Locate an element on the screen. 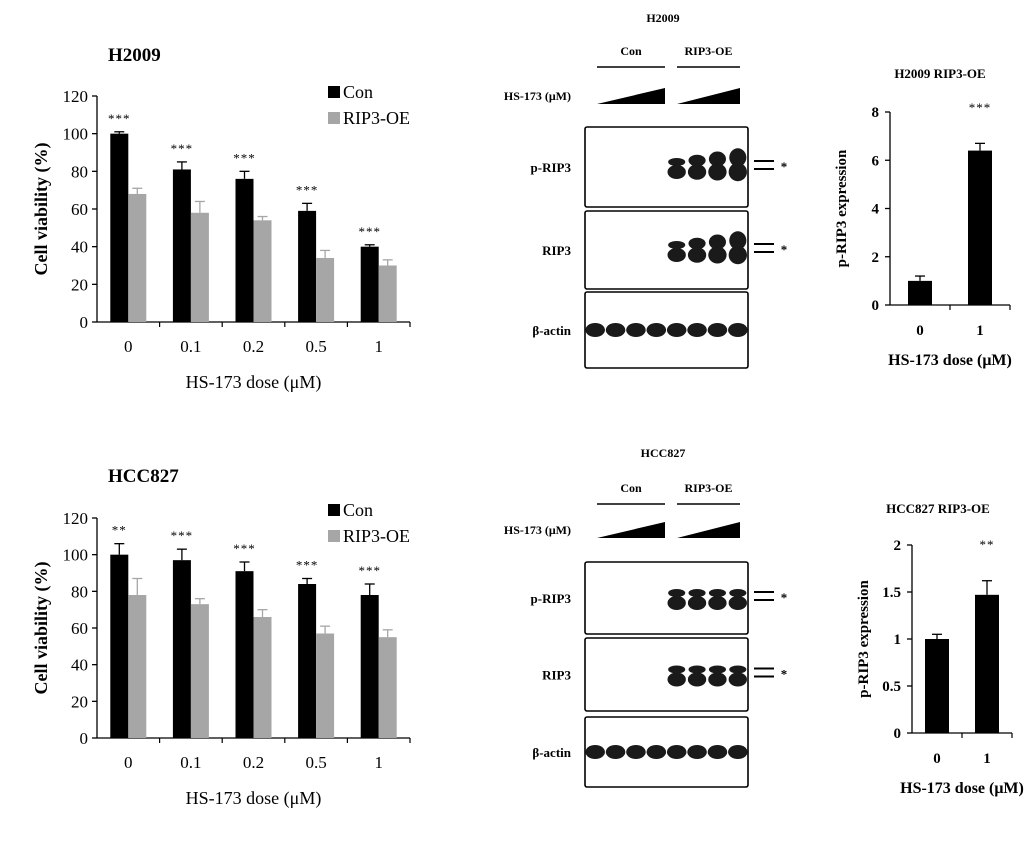 The height and width of the screenshot is (845, 1034). quant_top-y-tick-label: 0 is located at coordinates (876, 306).